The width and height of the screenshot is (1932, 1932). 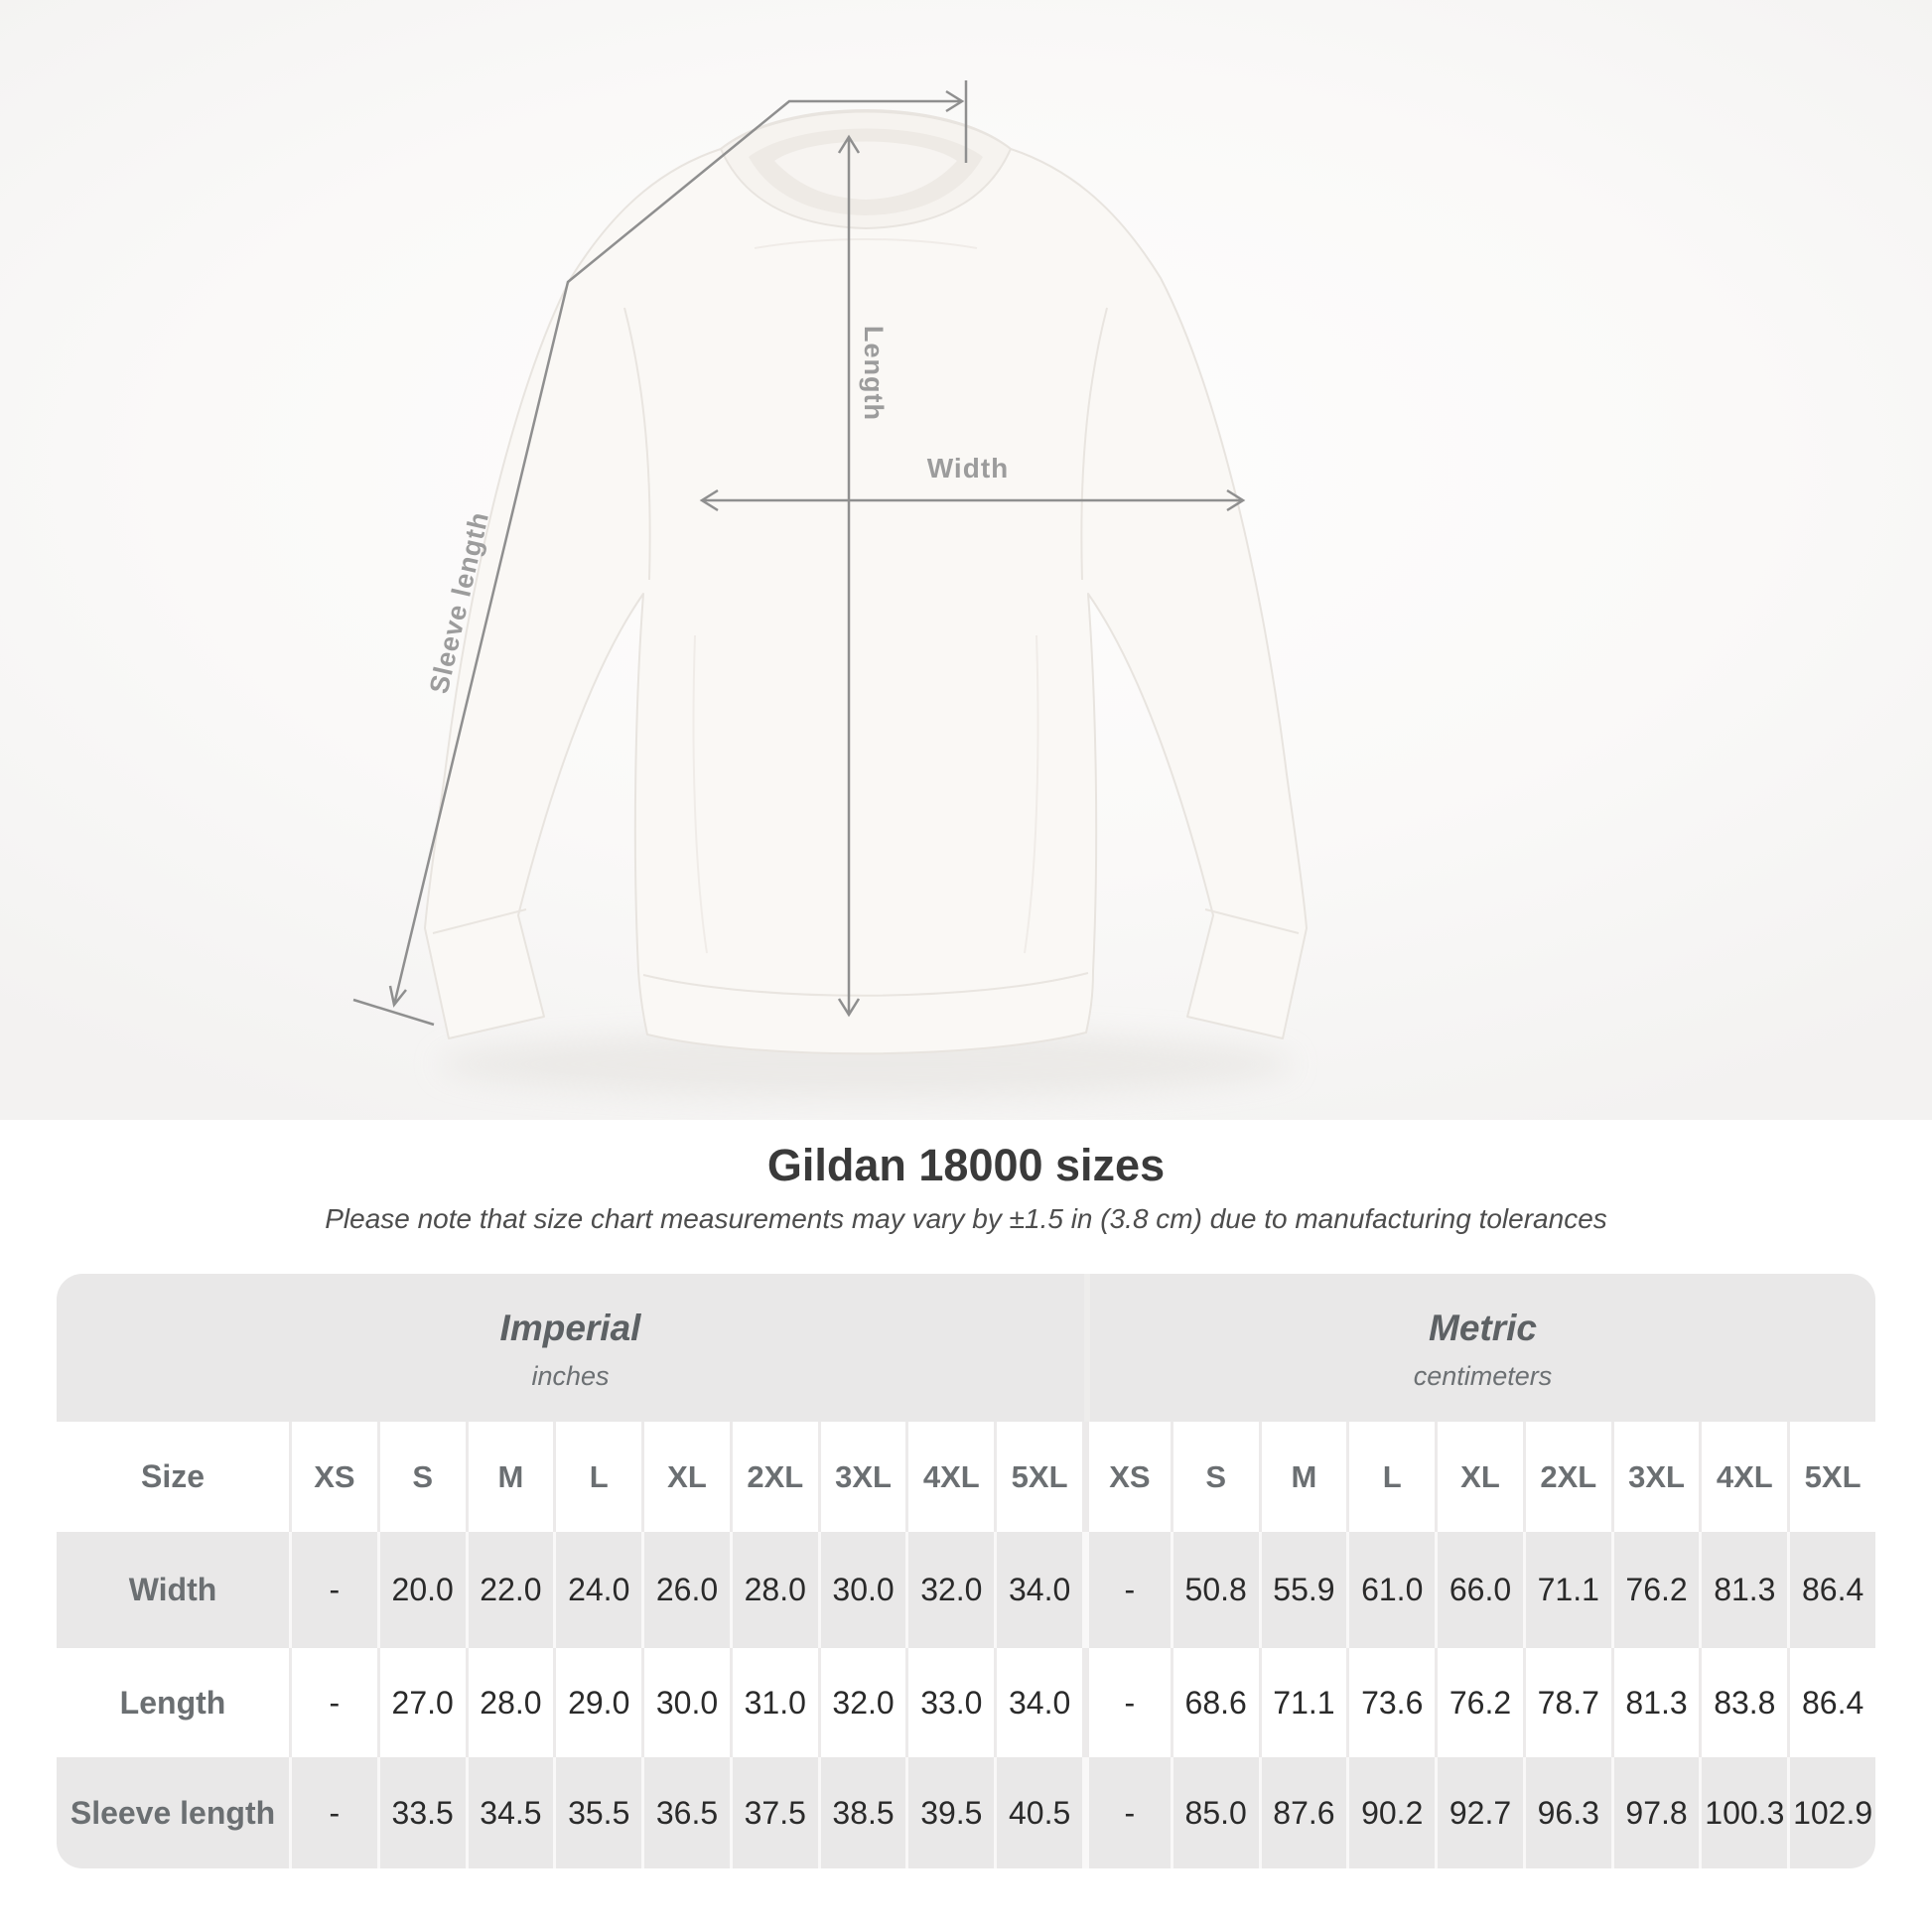 I want to click on cell: 92.7, so click(x=1479, y=1812).